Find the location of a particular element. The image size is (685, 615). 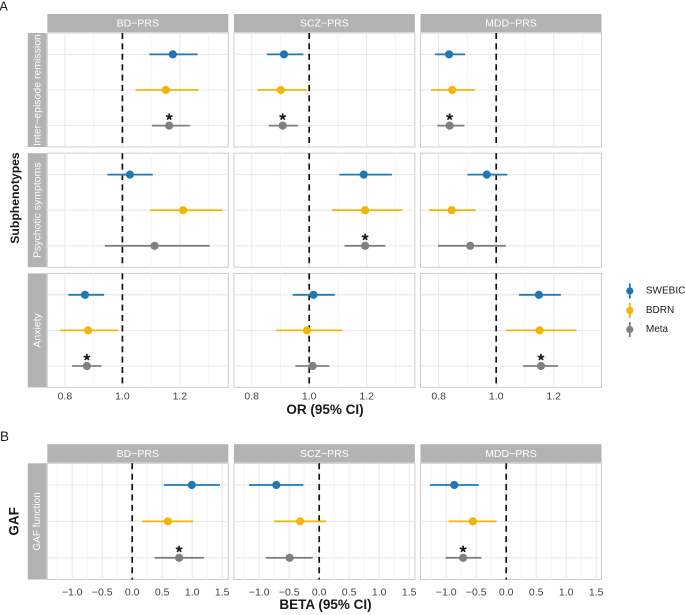

svg-text: Meta is located at coordinates (657, 329).